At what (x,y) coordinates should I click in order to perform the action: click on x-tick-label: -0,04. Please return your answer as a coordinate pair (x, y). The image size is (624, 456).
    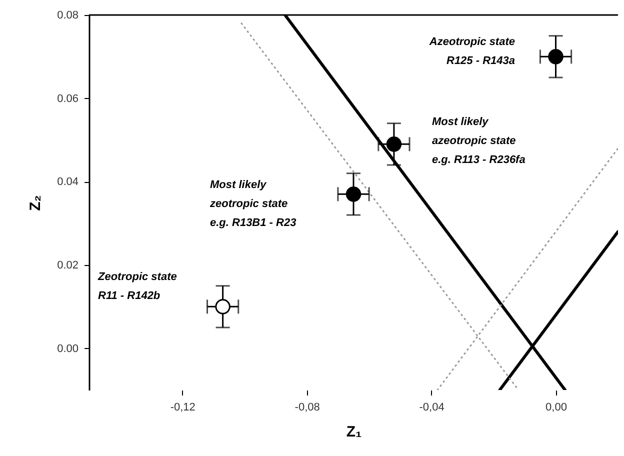
    Looking at the image, I should click on (431, 408).